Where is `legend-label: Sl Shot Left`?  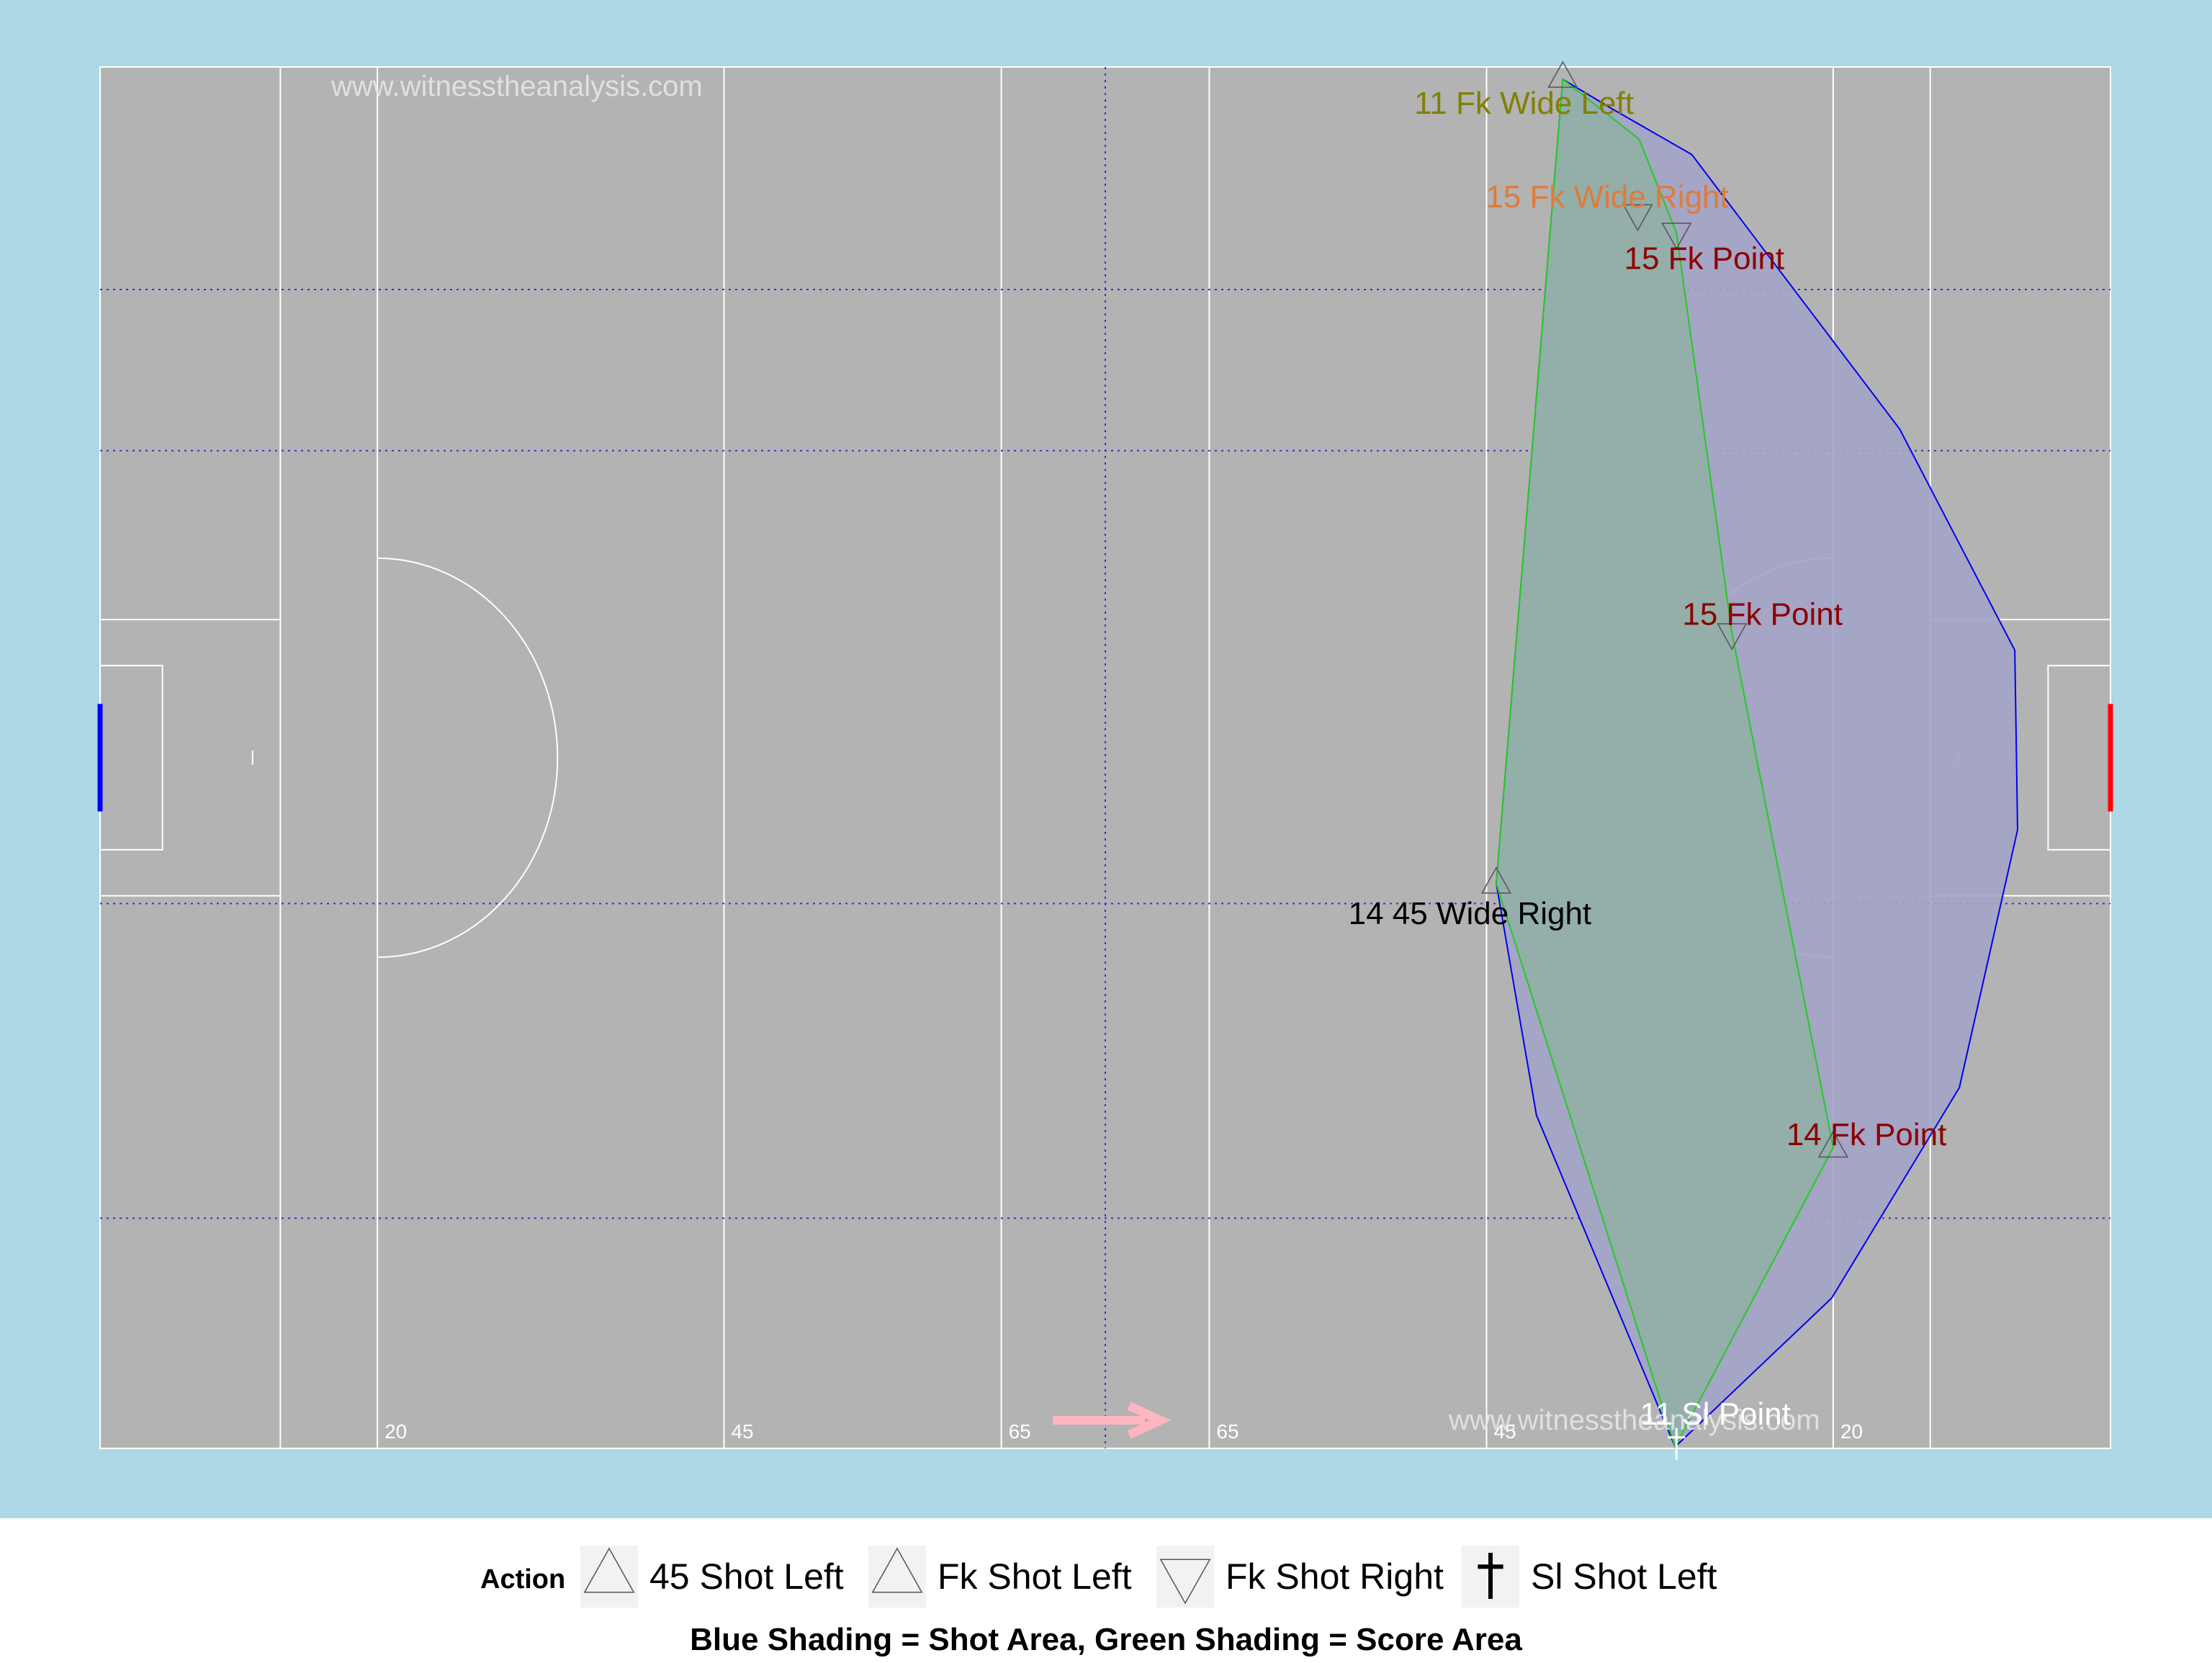
legend-label: Sl Shot Left is located at coordinates (1624, 1576).